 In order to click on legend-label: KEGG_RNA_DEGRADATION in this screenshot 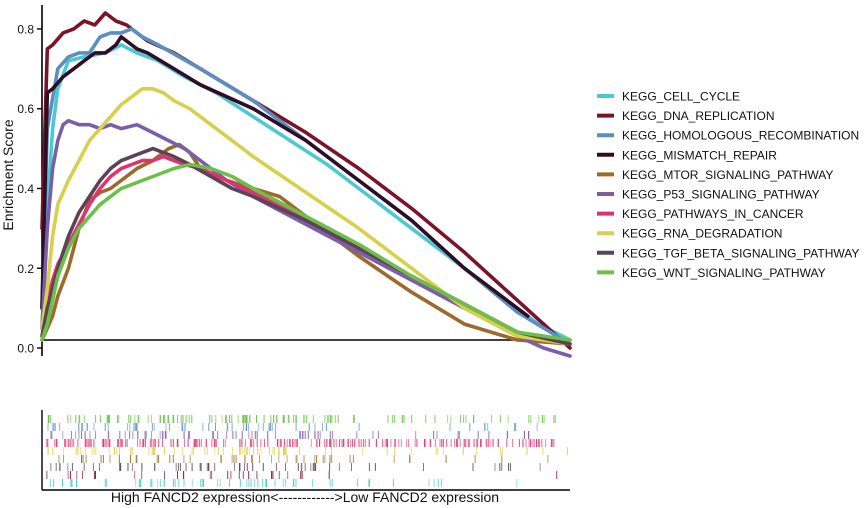, I will do `click(702, 234)`.